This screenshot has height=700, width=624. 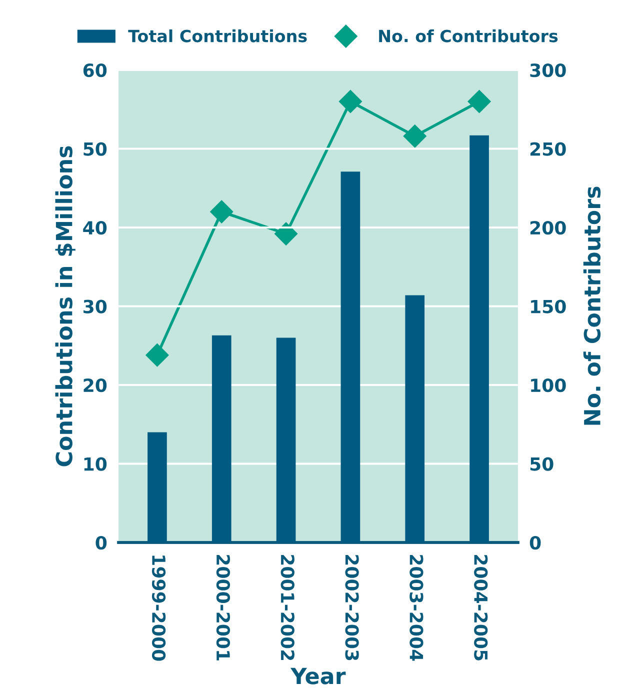 What do you see at coordinates (159, 608) in the screenshot?
I see `x-tick-label: 1999-2000` at bounding box center [159, 608].